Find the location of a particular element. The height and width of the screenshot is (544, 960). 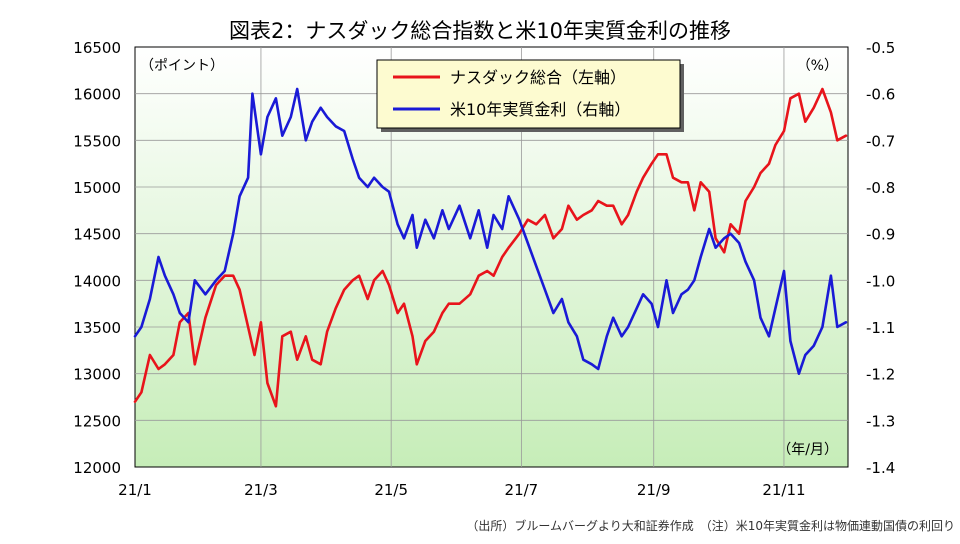

right-tick-label: -0.7 is located at coordinates (880, 141).